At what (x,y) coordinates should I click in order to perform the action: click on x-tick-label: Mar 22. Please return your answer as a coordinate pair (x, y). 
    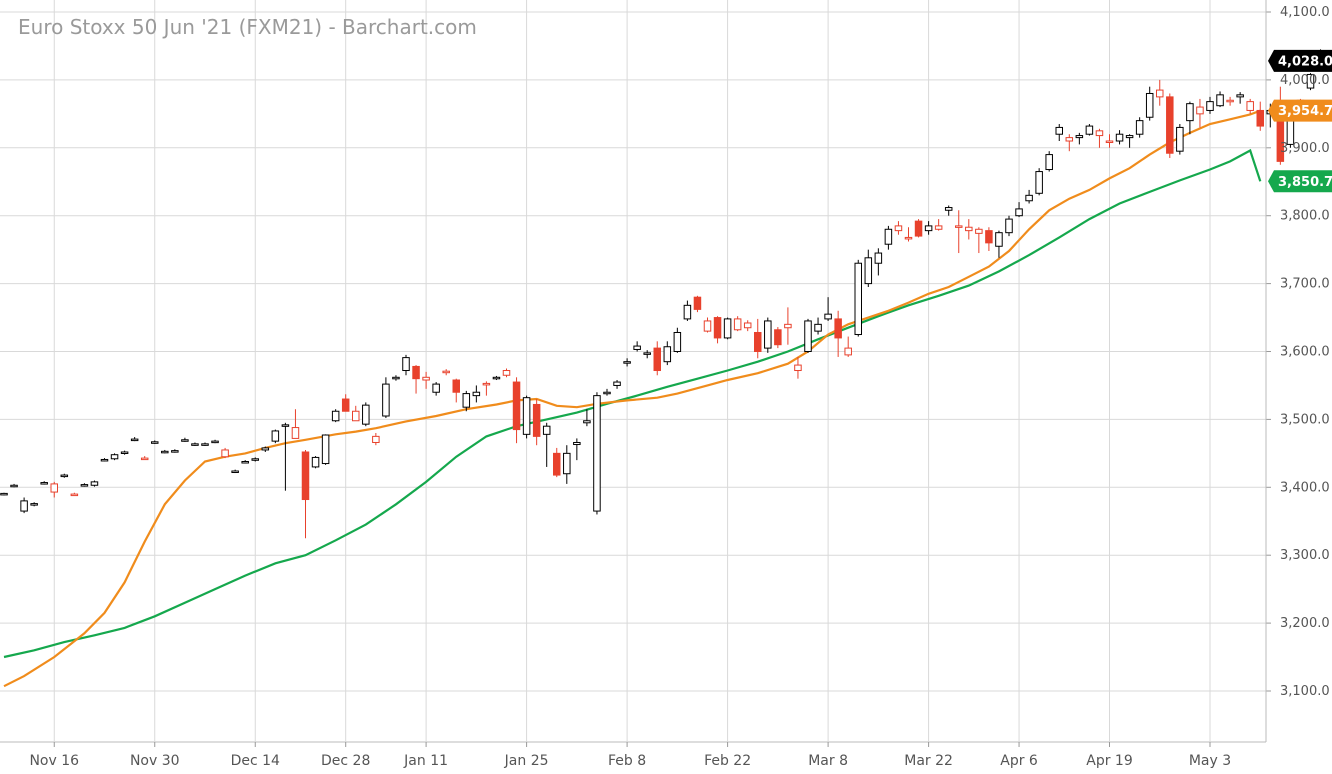
    Looking at the image, I should click on (928, 761).